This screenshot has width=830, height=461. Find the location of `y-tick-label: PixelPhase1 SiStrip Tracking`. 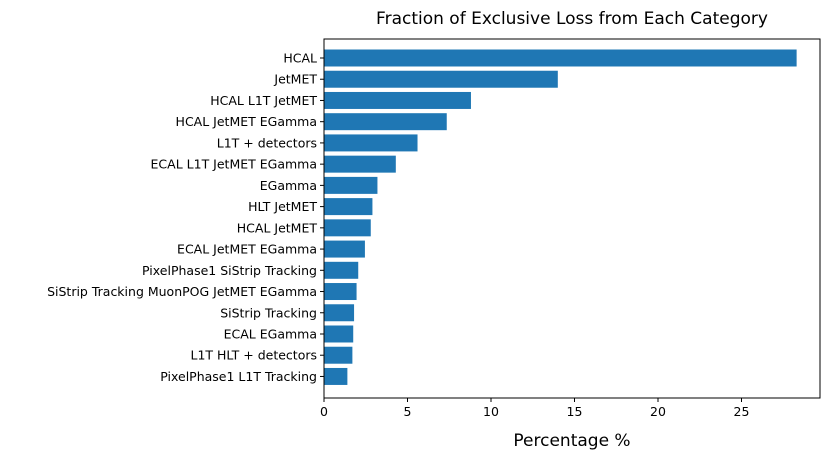

y-tick-label: PixelPhase1 SiStrip Tracking is located at coordinates (229, 270).